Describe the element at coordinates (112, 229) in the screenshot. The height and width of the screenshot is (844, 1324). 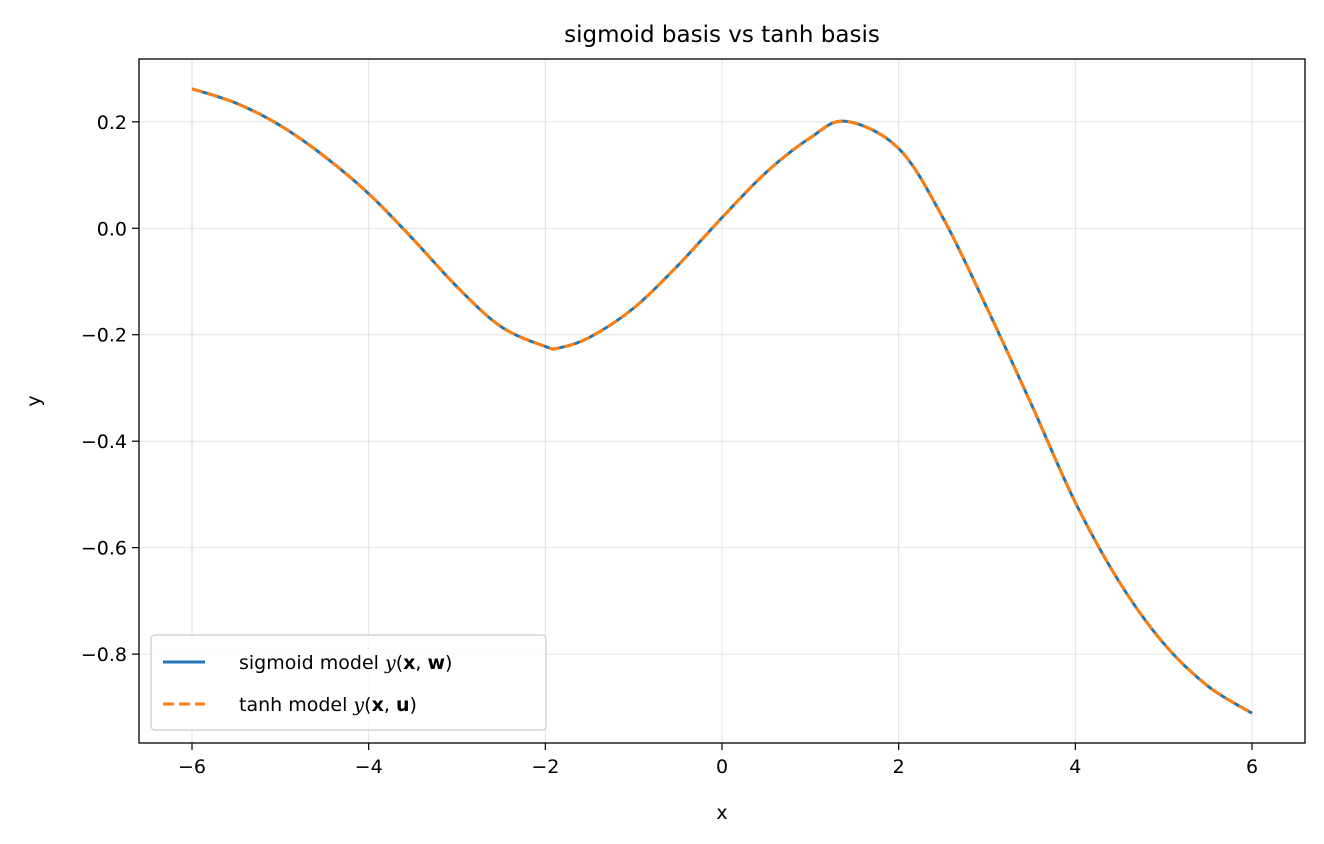
I see `y-tick-label: 0.0` at that location.